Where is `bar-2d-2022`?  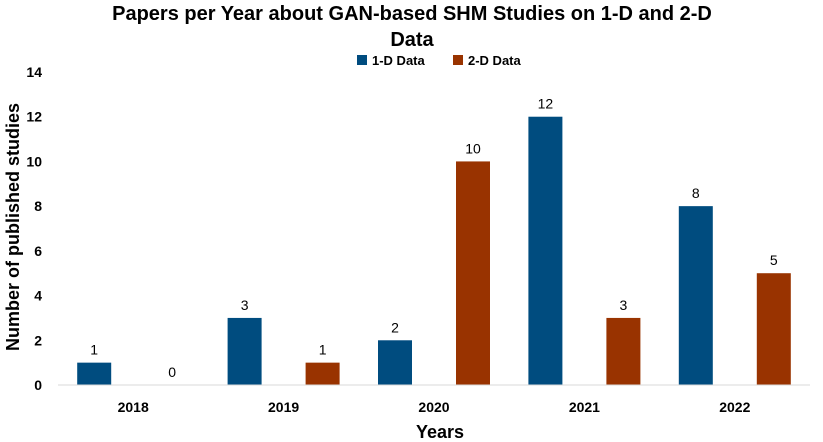 bar-2d-2022 is located at coordinates (773, 329).